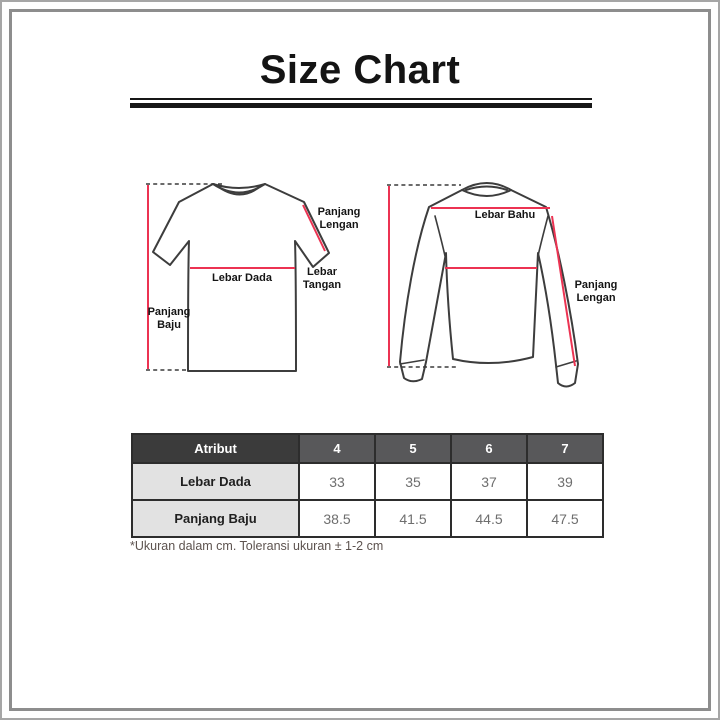  Describe the element at coordinates (314, 228) in the screenshot. I see `panjang-lengan-line-left` at that location.